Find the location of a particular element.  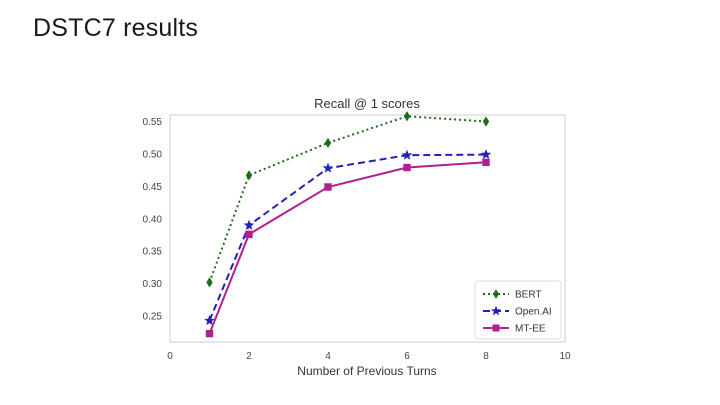

x-tick-label: 4 is located at coordinates (328, 356).